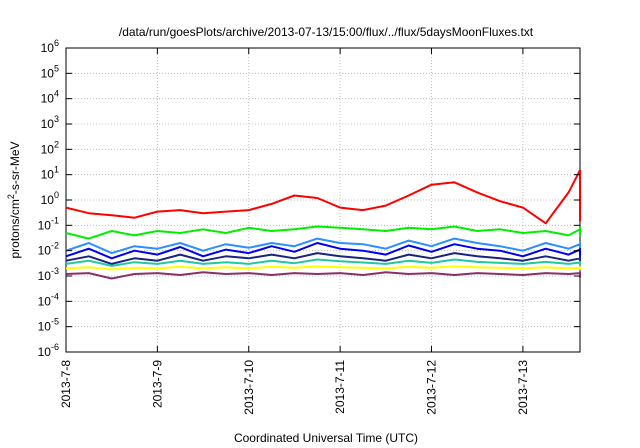 The image size is (640, 448). I want to click on y-tick-label-exponent: -4, so click(55, 296).